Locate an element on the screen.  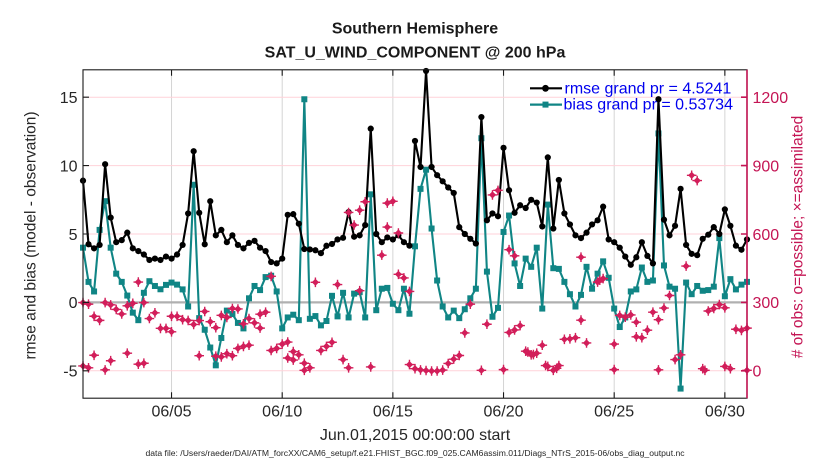
svg-text: 06/15 is located at coordinates (393, 412).